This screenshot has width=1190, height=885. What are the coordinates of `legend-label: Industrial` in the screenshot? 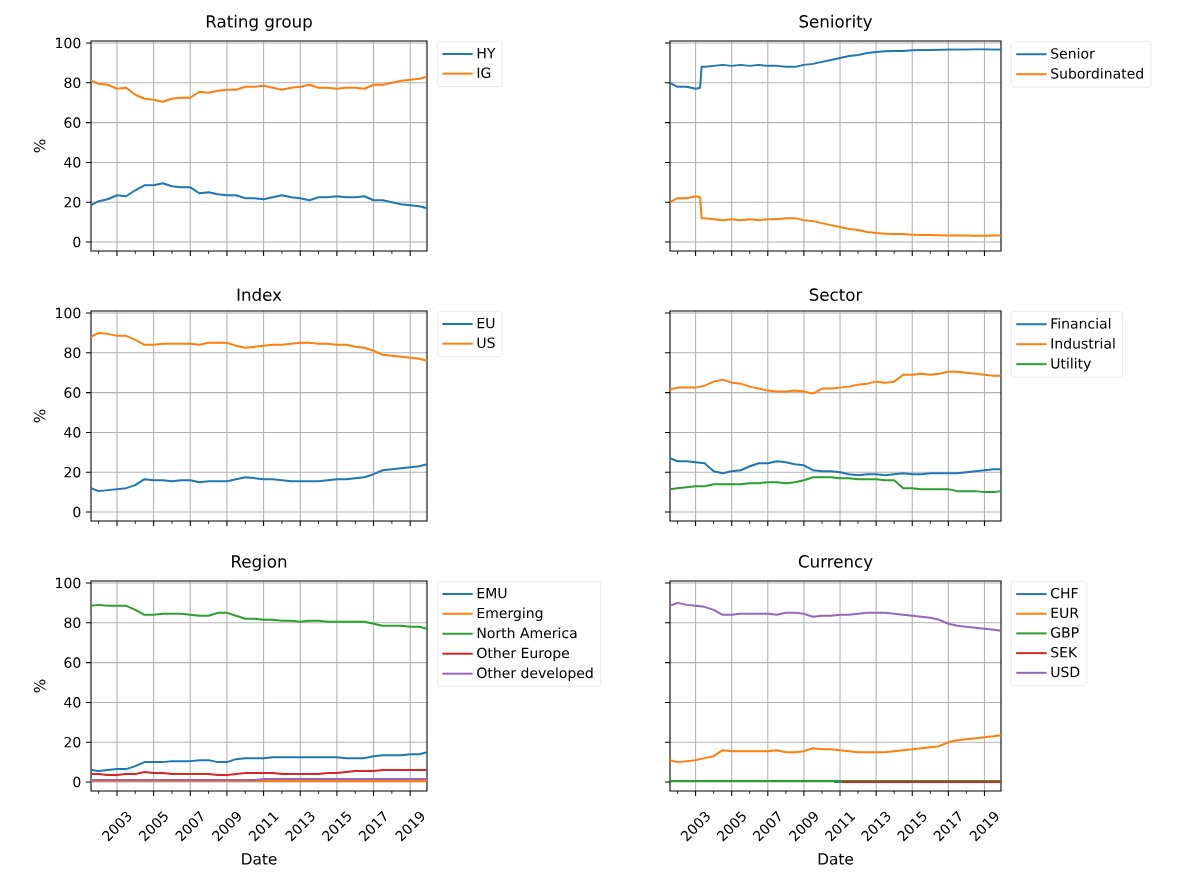 It's located at (1083, 343).